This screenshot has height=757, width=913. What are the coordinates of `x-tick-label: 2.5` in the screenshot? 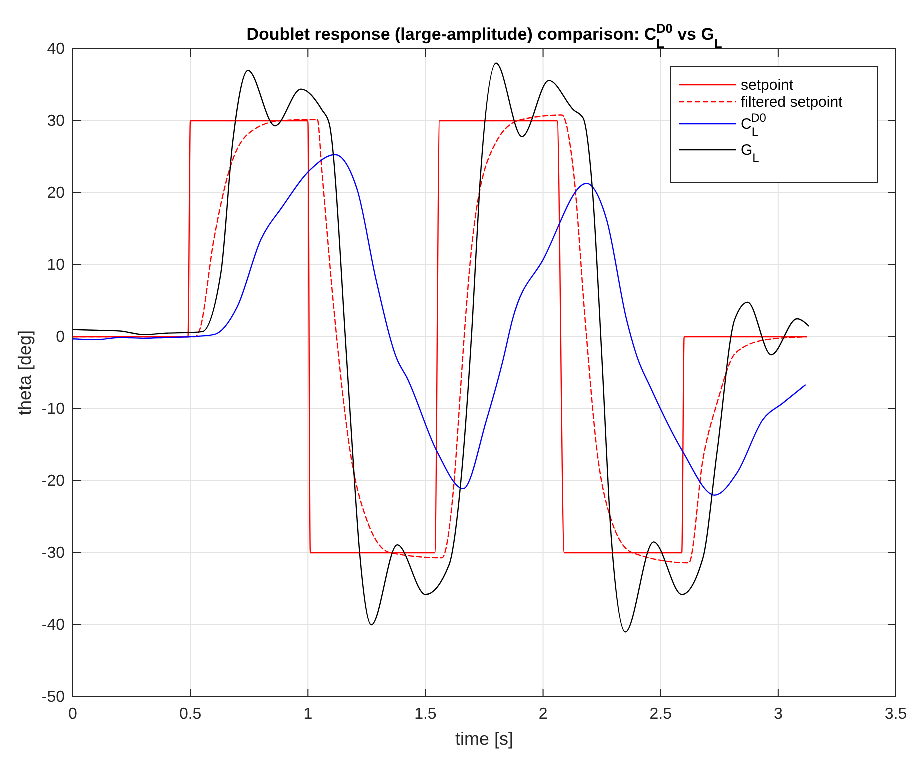 It's located at (661, 714).